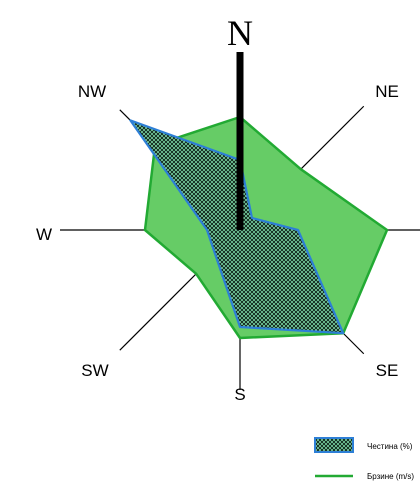 The image size is (420, 483). What do you see at coordinates (44, 234) in the screenshot?
I see `label-w: W` at bounding box center [44, 234].